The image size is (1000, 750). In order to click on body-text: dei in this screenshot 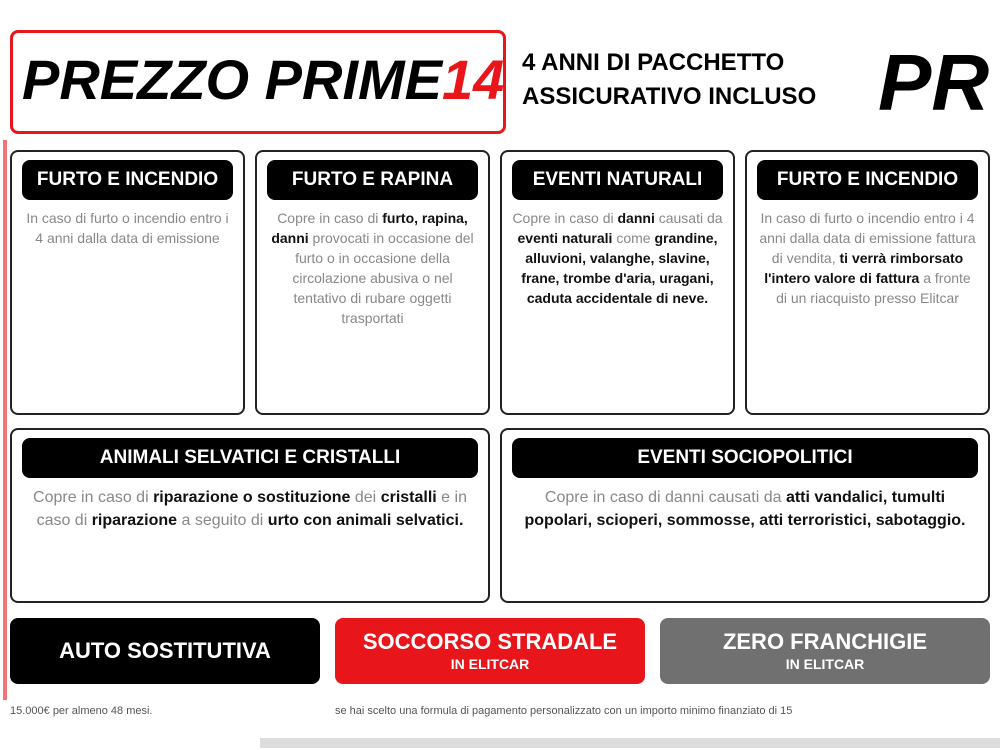, I will do `click(365, 497)`.